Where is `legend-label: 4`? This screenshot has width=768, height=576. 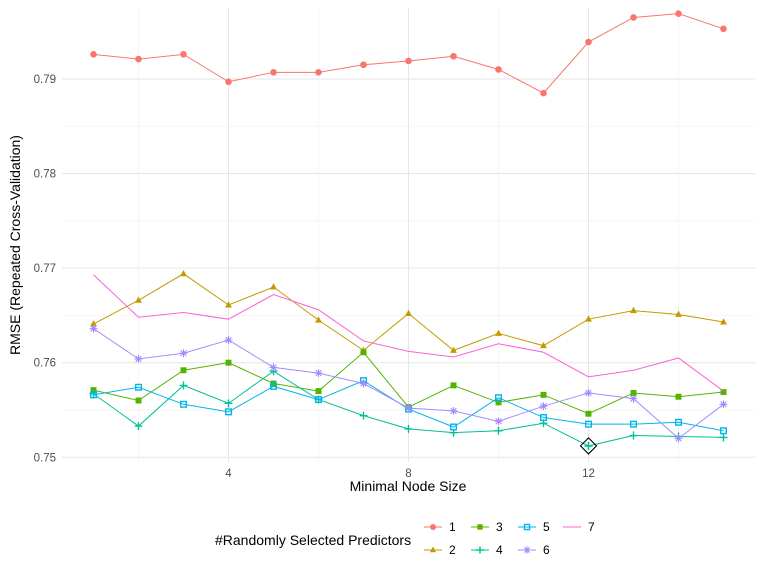 legend-label: 4 is located at coordinates (499, 550).